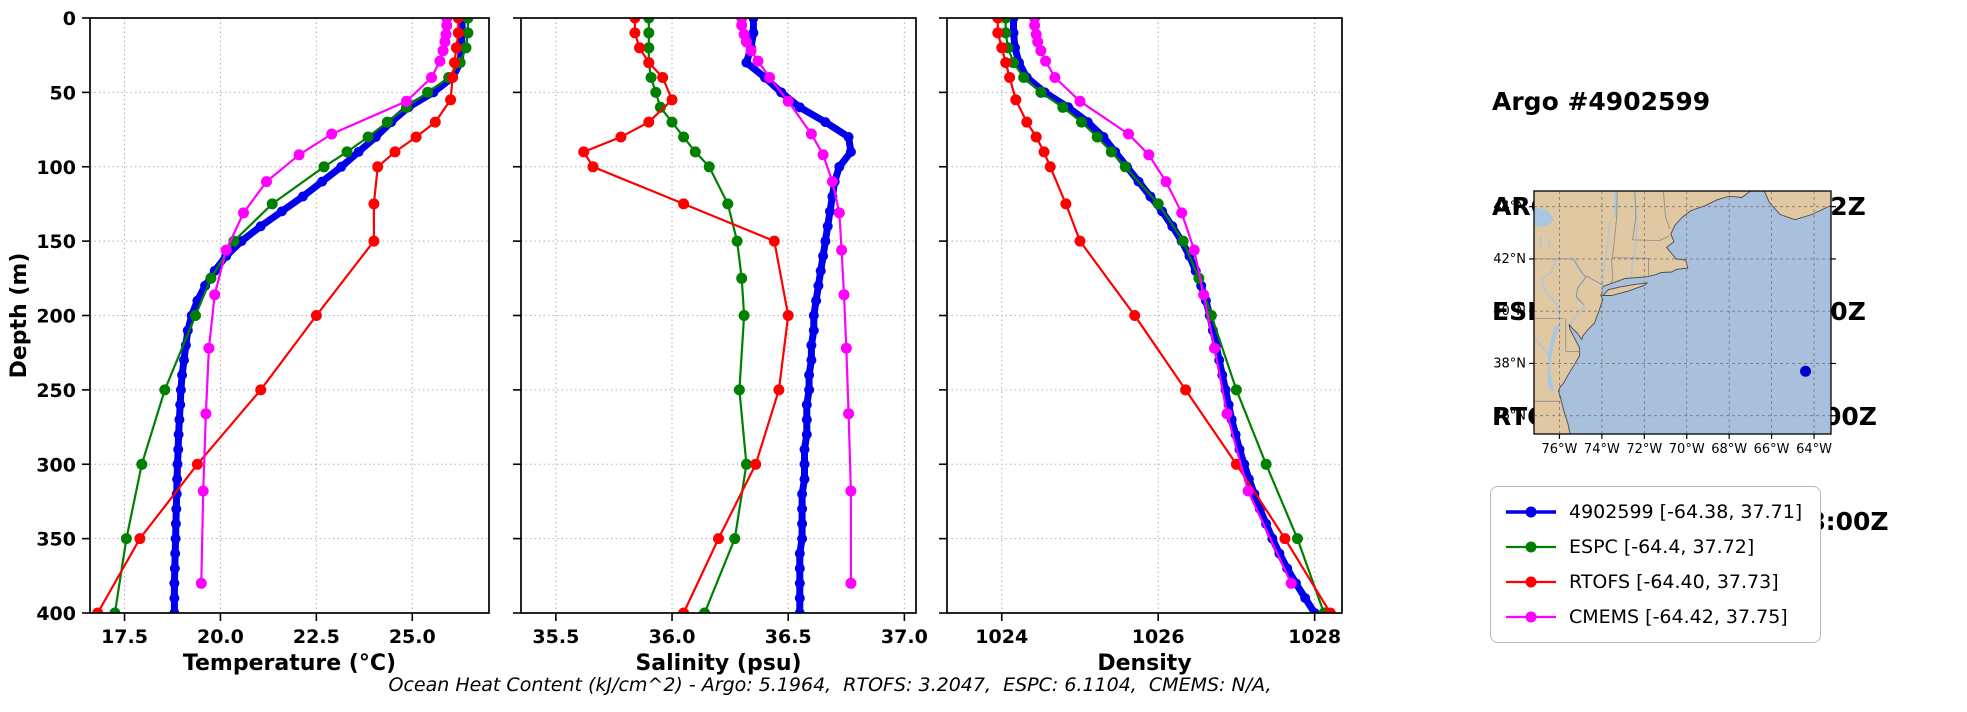 The height and width of the screenshot is (712, 1967). What do you see at coordinates (1625, 289) in the screenshot?
I see `map-land-long-island` at bounding box center [1625, 289].